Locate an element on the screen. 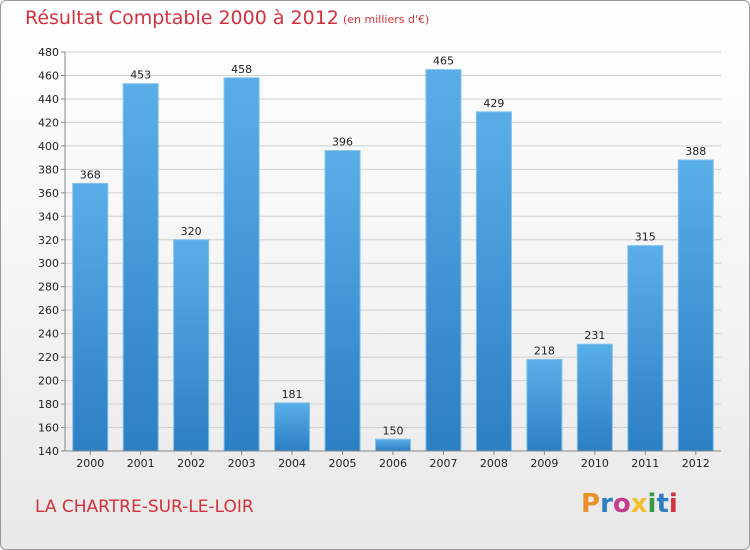 The image size is (750, 550). x-tick-label-2011: 2011 is located at coordinates (645, 463).